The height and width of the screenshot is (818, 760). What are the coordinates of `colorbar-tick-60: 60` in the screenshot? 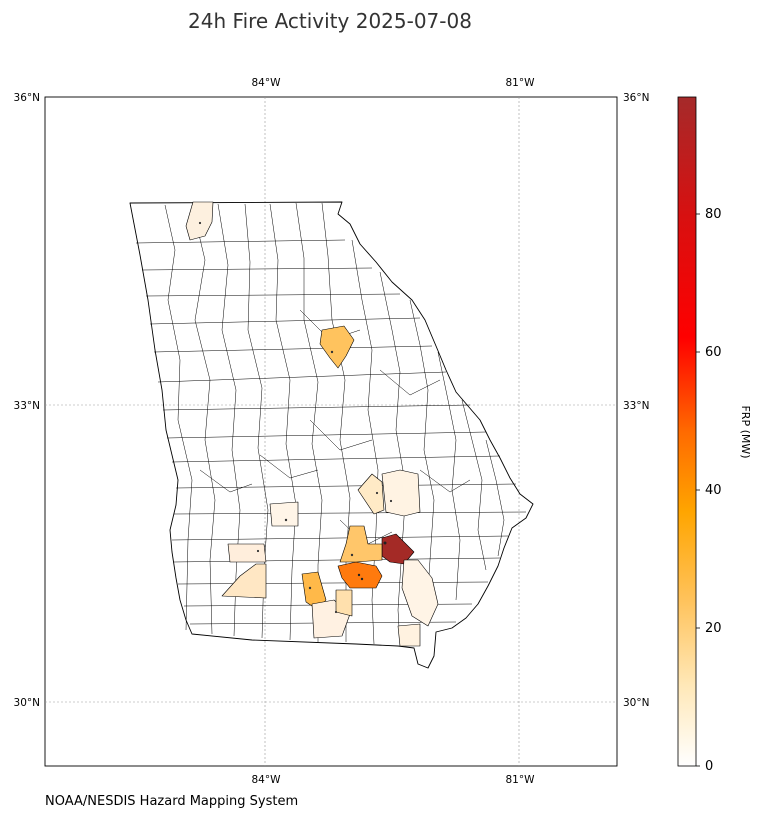 It's located at (713, 352).